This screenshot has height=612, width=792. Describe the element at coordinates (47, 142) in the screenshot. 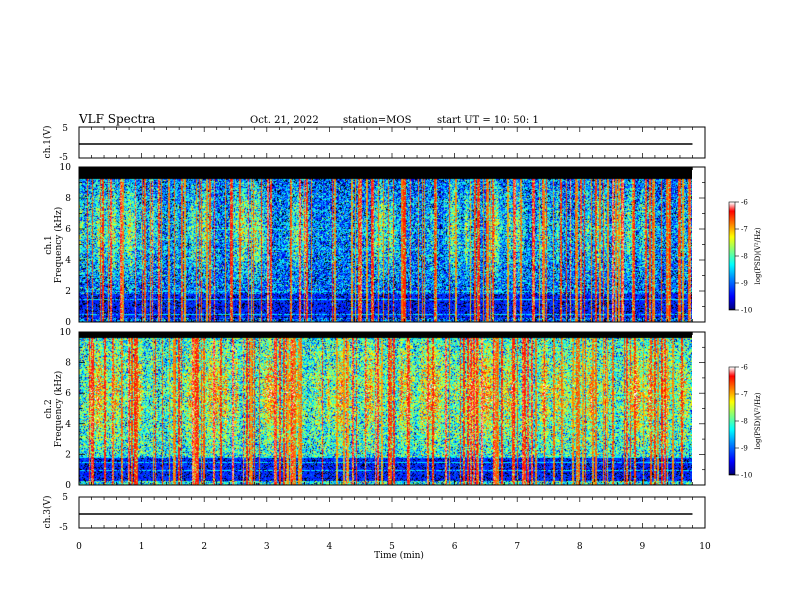

I see `ch1-waveform-ylabel: ch.1(V)` at that location.